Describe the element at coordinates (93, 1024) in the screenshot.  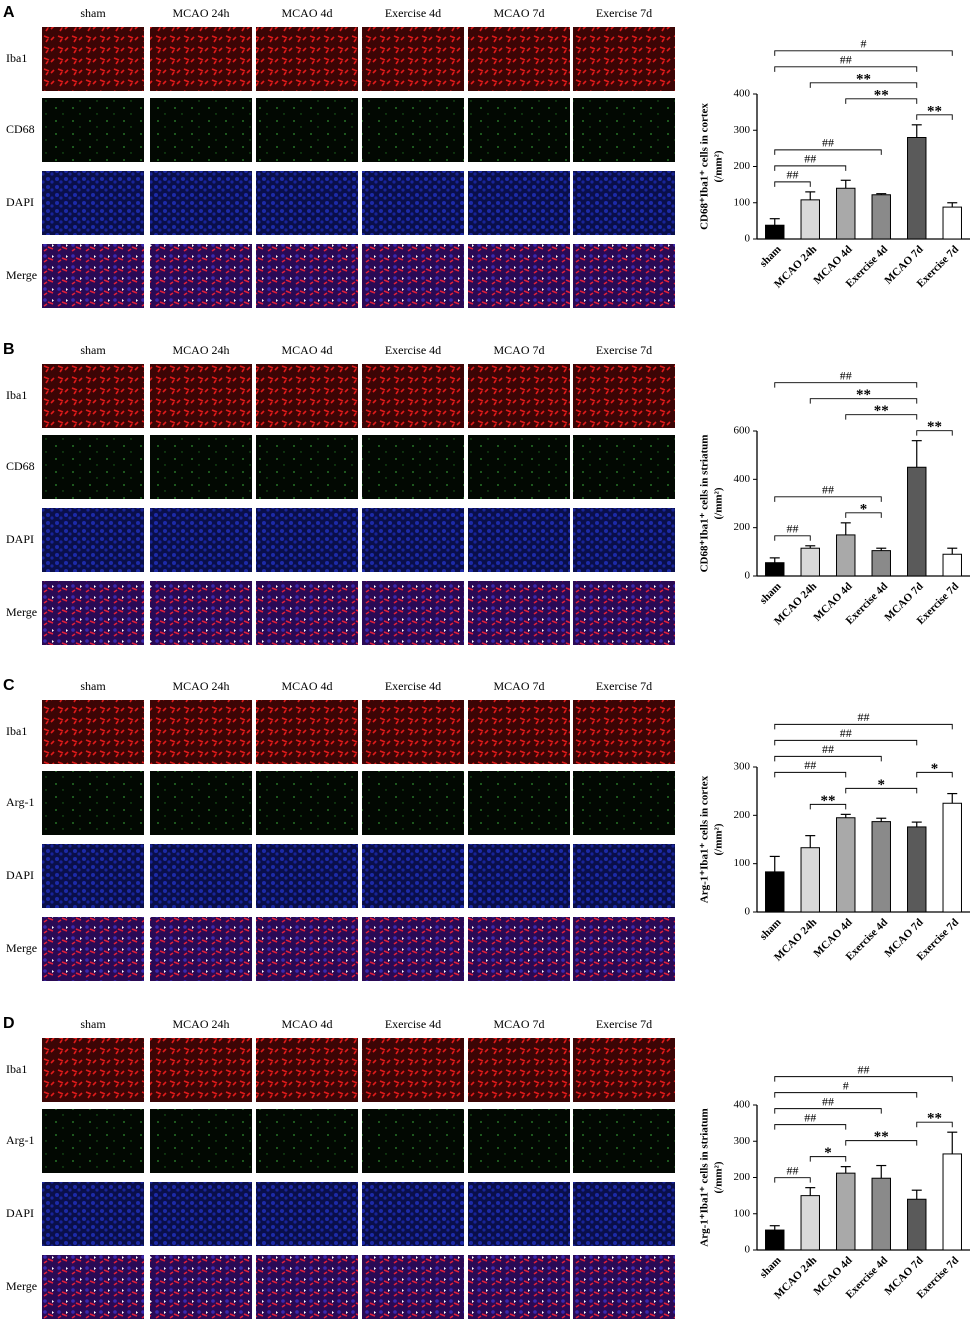
I see `column-header: sham` at that location.